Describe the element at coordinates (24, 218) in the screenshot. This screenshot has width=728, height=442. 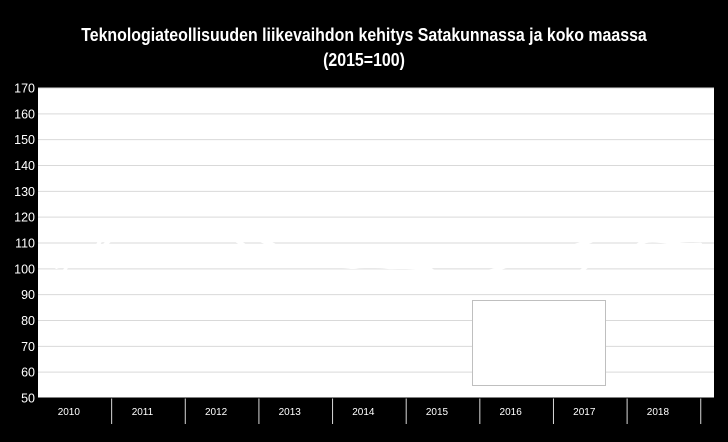
I see `y-tick-label: 120` at that location.